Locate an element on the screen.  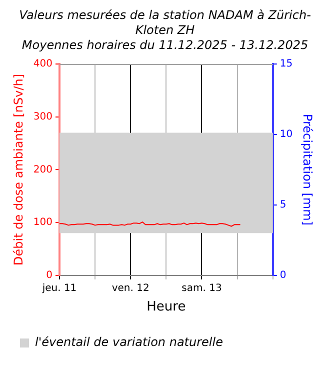
x-tick-label: ven. 12 is located at coordinates (131, 288).